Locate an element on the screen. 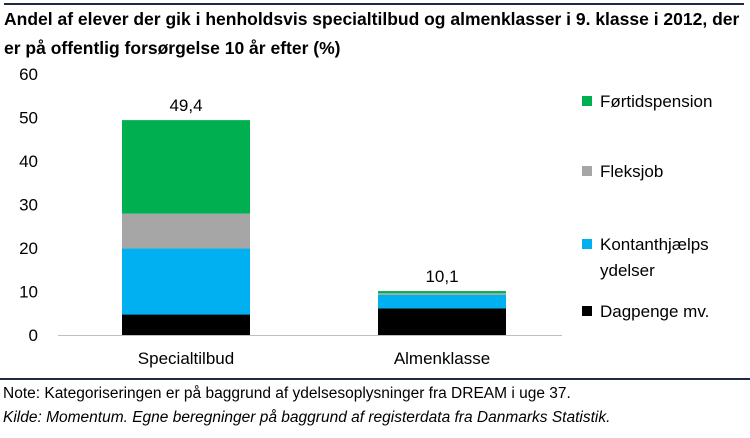  y-tick-label: 10 is located at coordinates (28, 292).